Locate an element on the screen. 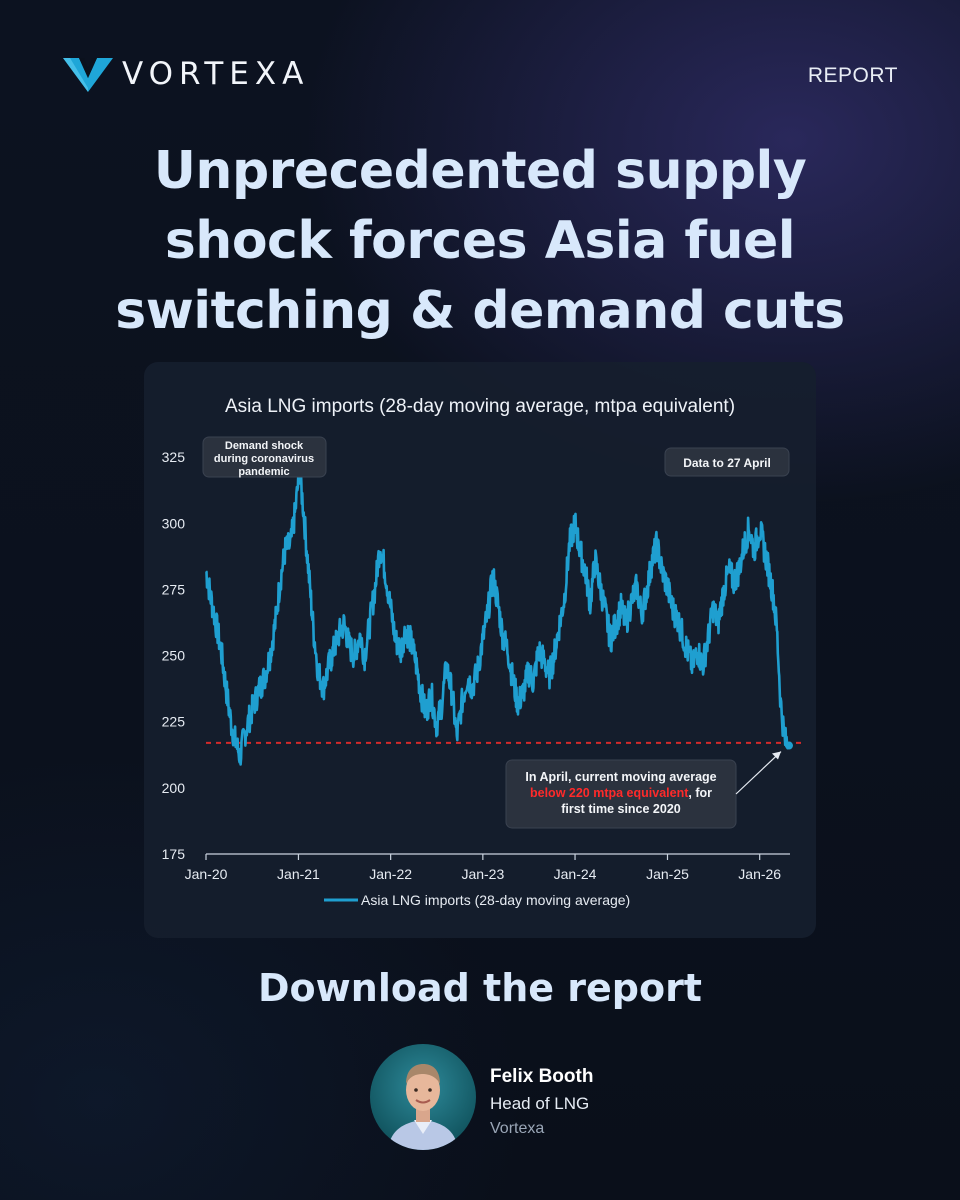  author-card: Felix Booth Head of LNG Vortexa is located at coordinates (550, 1098).